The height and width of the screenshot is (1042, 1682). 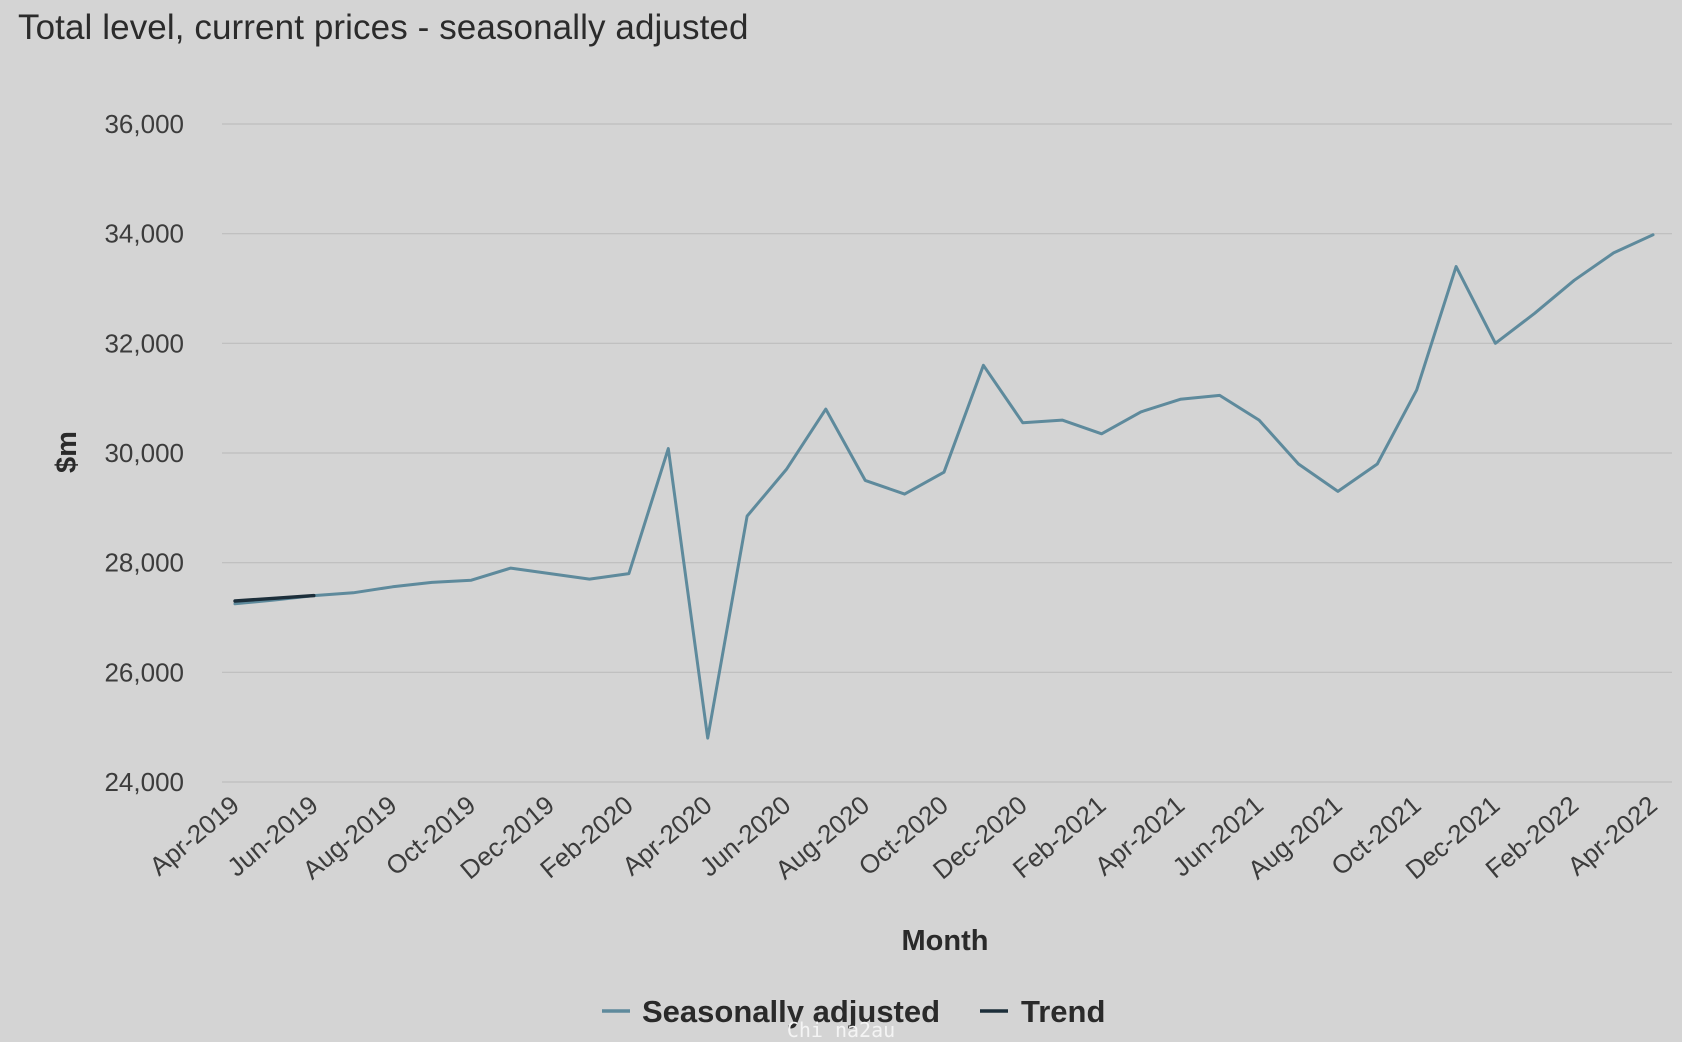 What do you see at coordinates (67, 452) in the screenshot?
I see `y-axis-title: $m` at bounding box center [67, 452].